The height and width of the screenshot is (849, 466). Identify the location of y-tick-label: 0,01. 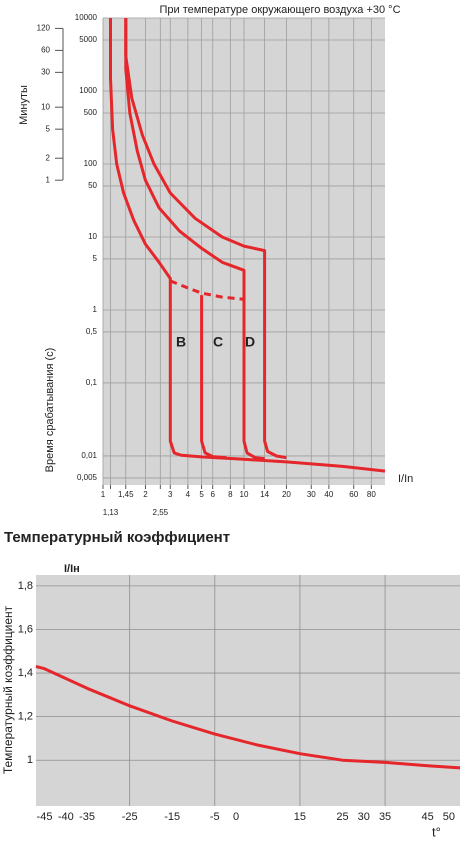
(89, 455).